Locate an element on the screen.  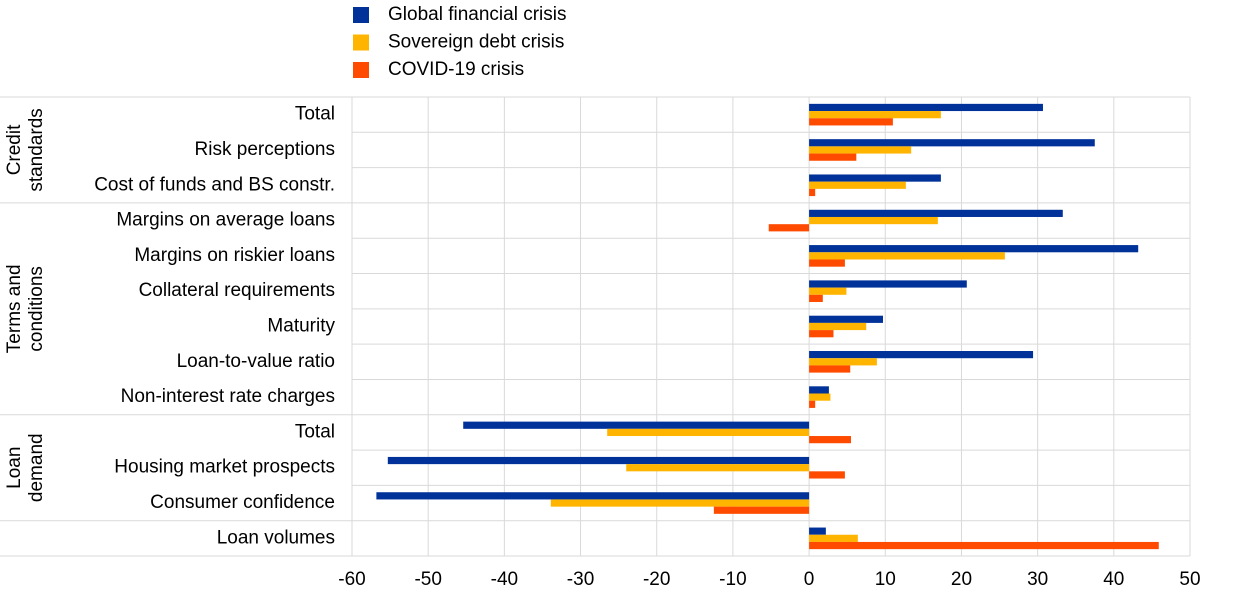
group-label: Terms and is located at coordinates (14, 308).